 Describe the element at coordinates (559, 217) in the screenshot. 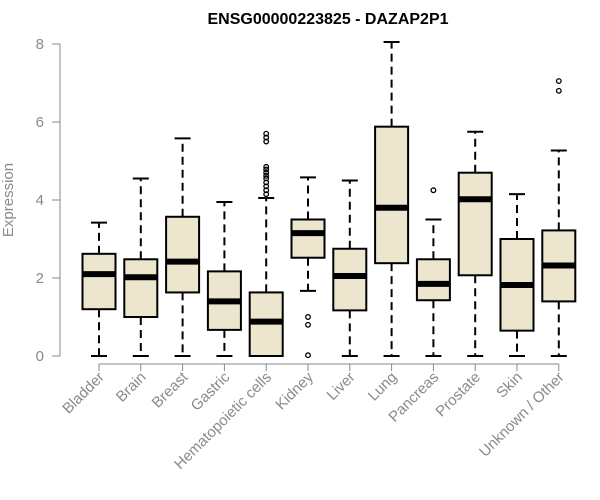

I see `box-unknown-other` at that location.